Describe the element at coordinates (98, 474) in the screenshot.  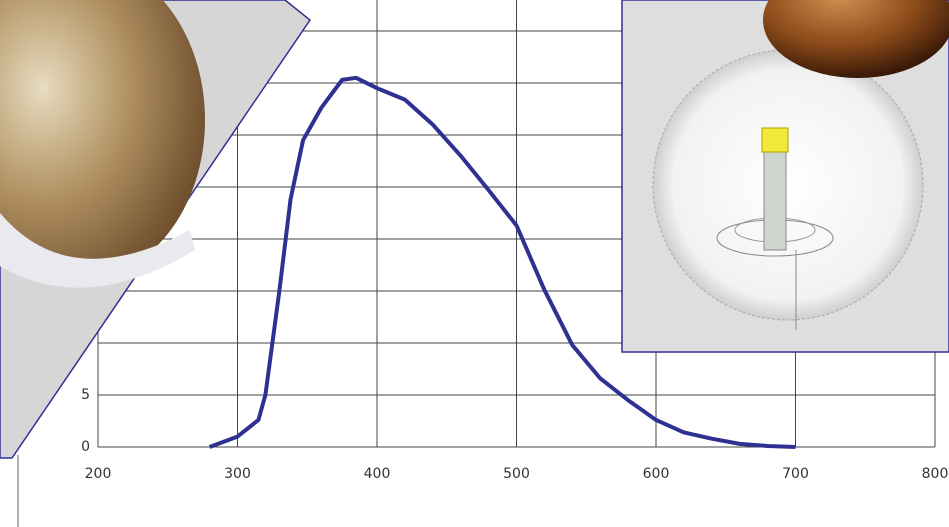
I see `x-tick-label: 200` at that location.